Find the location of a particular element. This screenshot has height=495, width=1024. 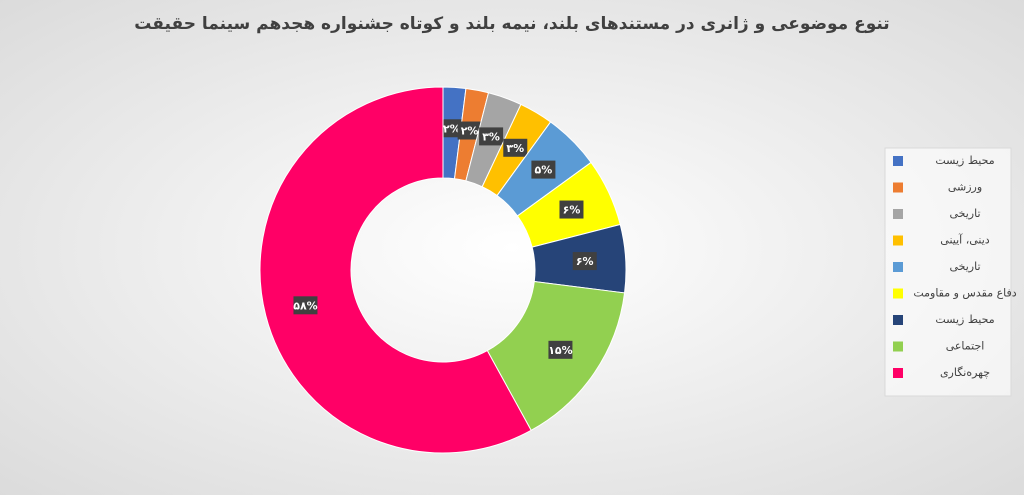

legend-label: دینی، آیینی is located at coordinates (965, 240).